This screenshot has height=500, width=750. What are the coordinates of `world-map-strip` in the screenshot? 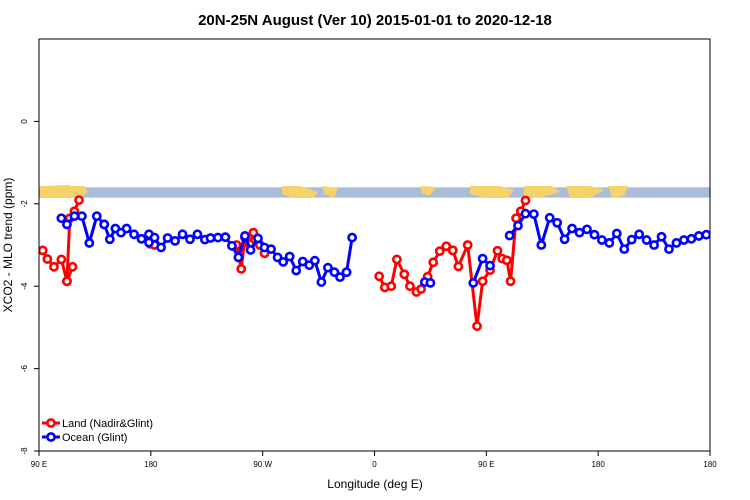 It's located at (374, 191).